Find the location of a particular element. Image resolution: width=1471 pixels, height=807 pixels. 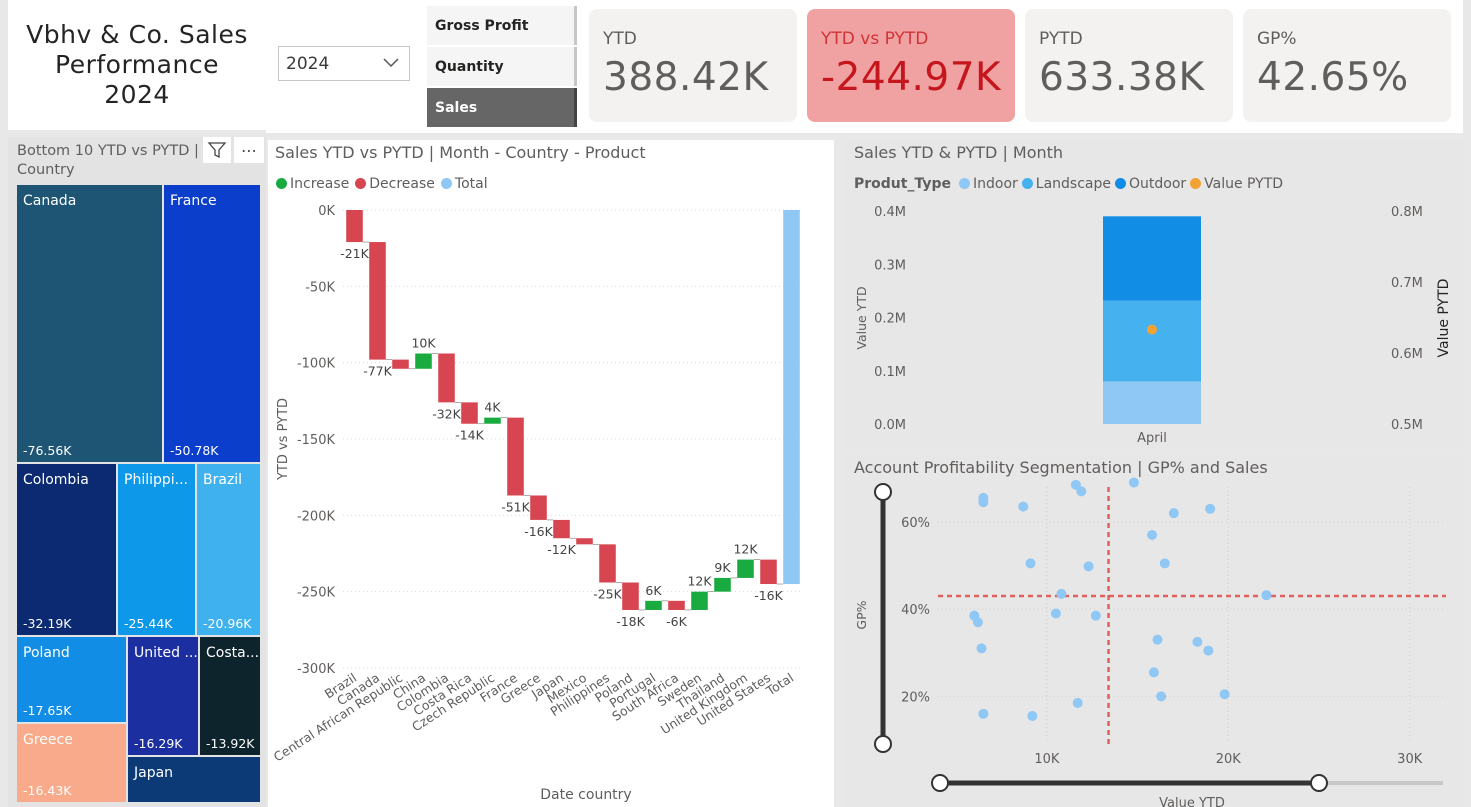

legend-label-outdoor: Outdoor is located at coordinates (1158, 184).